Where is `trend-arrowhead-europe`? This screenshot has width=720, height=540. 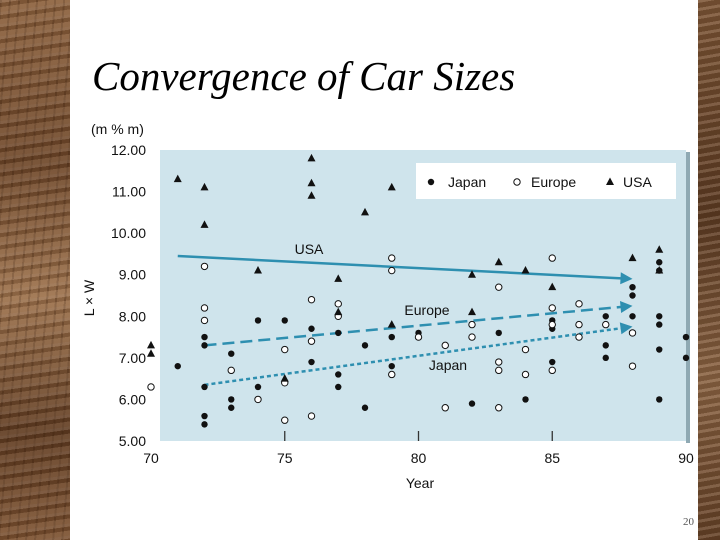
trend-arrowhead-europe is located at coordinates (626, 307).